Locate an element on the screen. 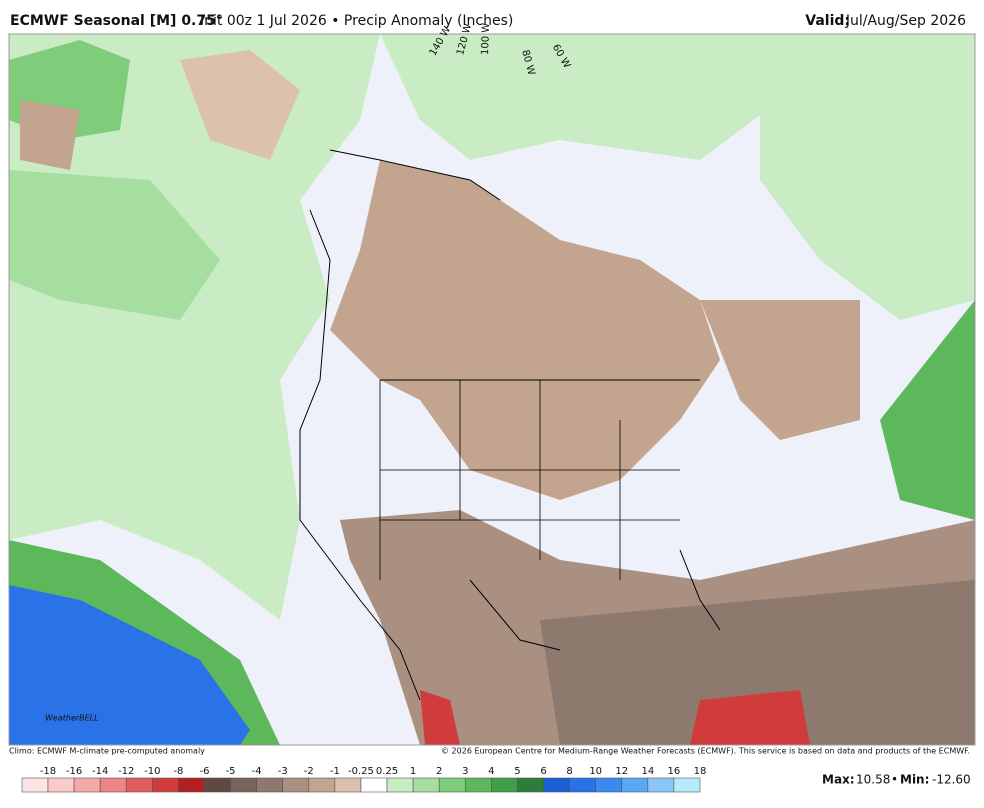 Image resolution: width=984 pixels, height=808 pixels. valid-period: Jul/Aug/Sep 2026 is located at coordinates (905, 21).